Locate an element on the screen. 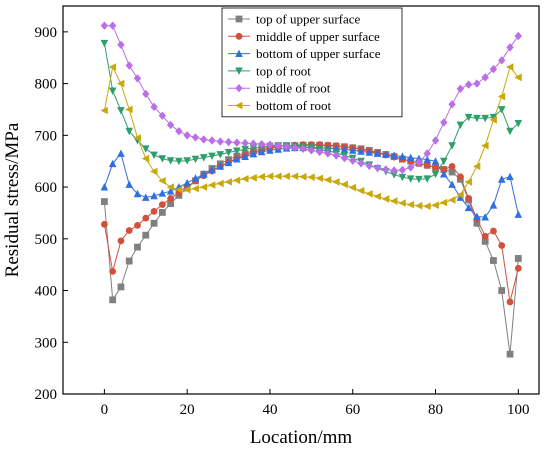 This screenshot has width=550, height=451. legend-label: middle of root is located at coordinates (293, 88).